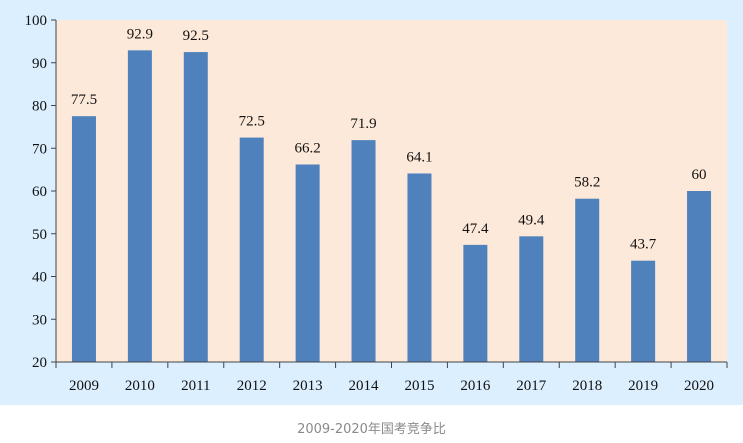 The width and height of the screenshot is (743, 443). I want to click on bar-2011, so click(195, 207).